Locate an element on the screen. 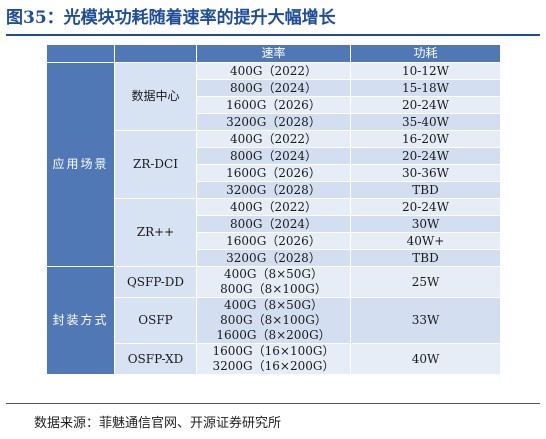 The image size is (546, 439). package-rates: 1600G（16×100G） 3200G（16×200G） is located at coordinates (273, 359).